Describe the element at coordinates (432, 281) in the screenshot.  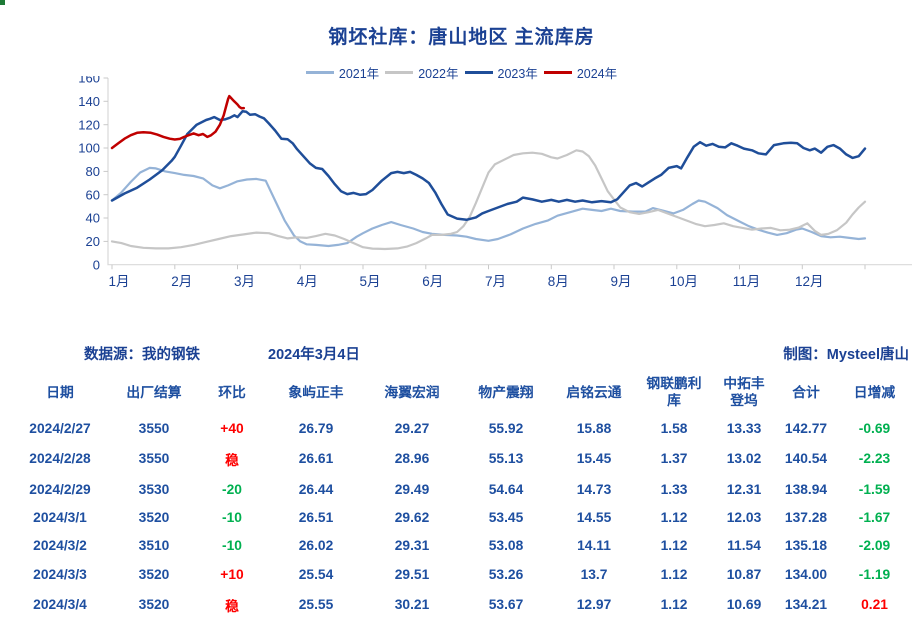
I see `x-axis-label: 6月` at that location.